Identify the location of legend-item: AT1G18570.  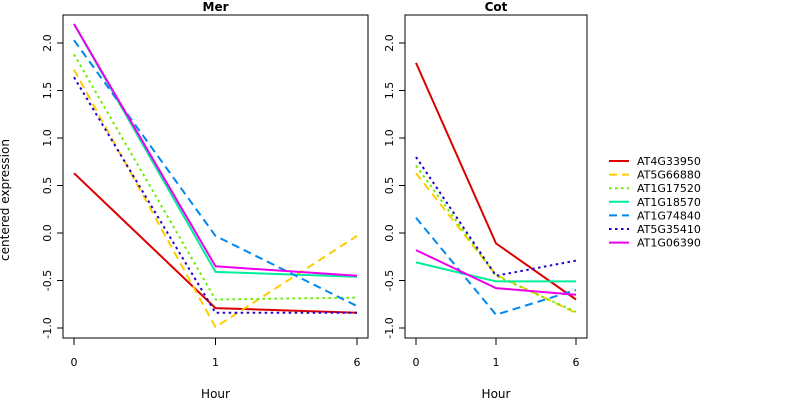
(655, 202).